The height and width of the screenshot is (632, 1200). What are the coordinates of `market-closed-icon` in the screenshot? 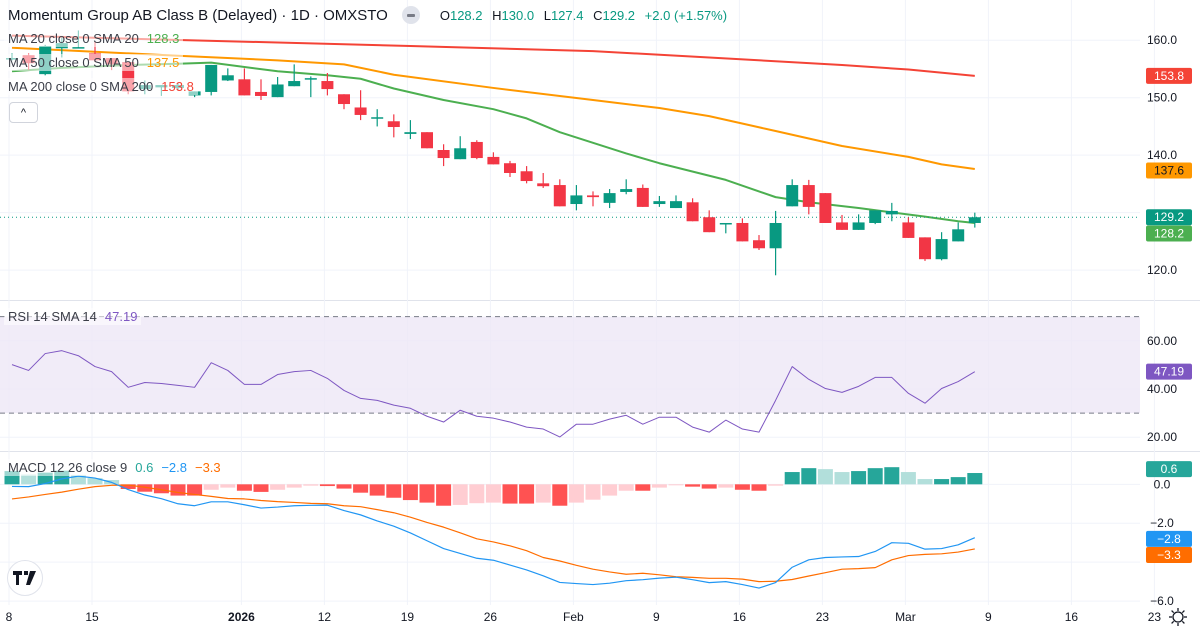 It's located at (410, 15).